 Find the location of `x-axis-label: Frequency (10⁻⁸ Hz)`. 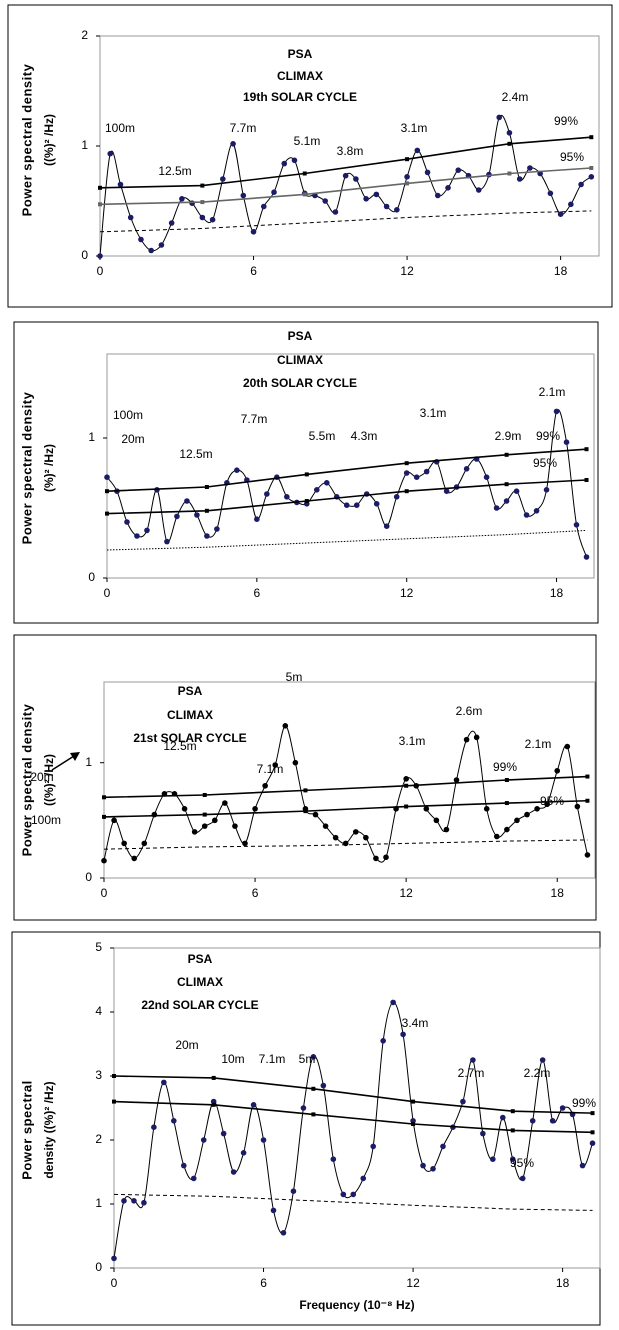

x-axis-label: Frequency (10⁻⁸ Hz) is located at coordinates (356, 1305).